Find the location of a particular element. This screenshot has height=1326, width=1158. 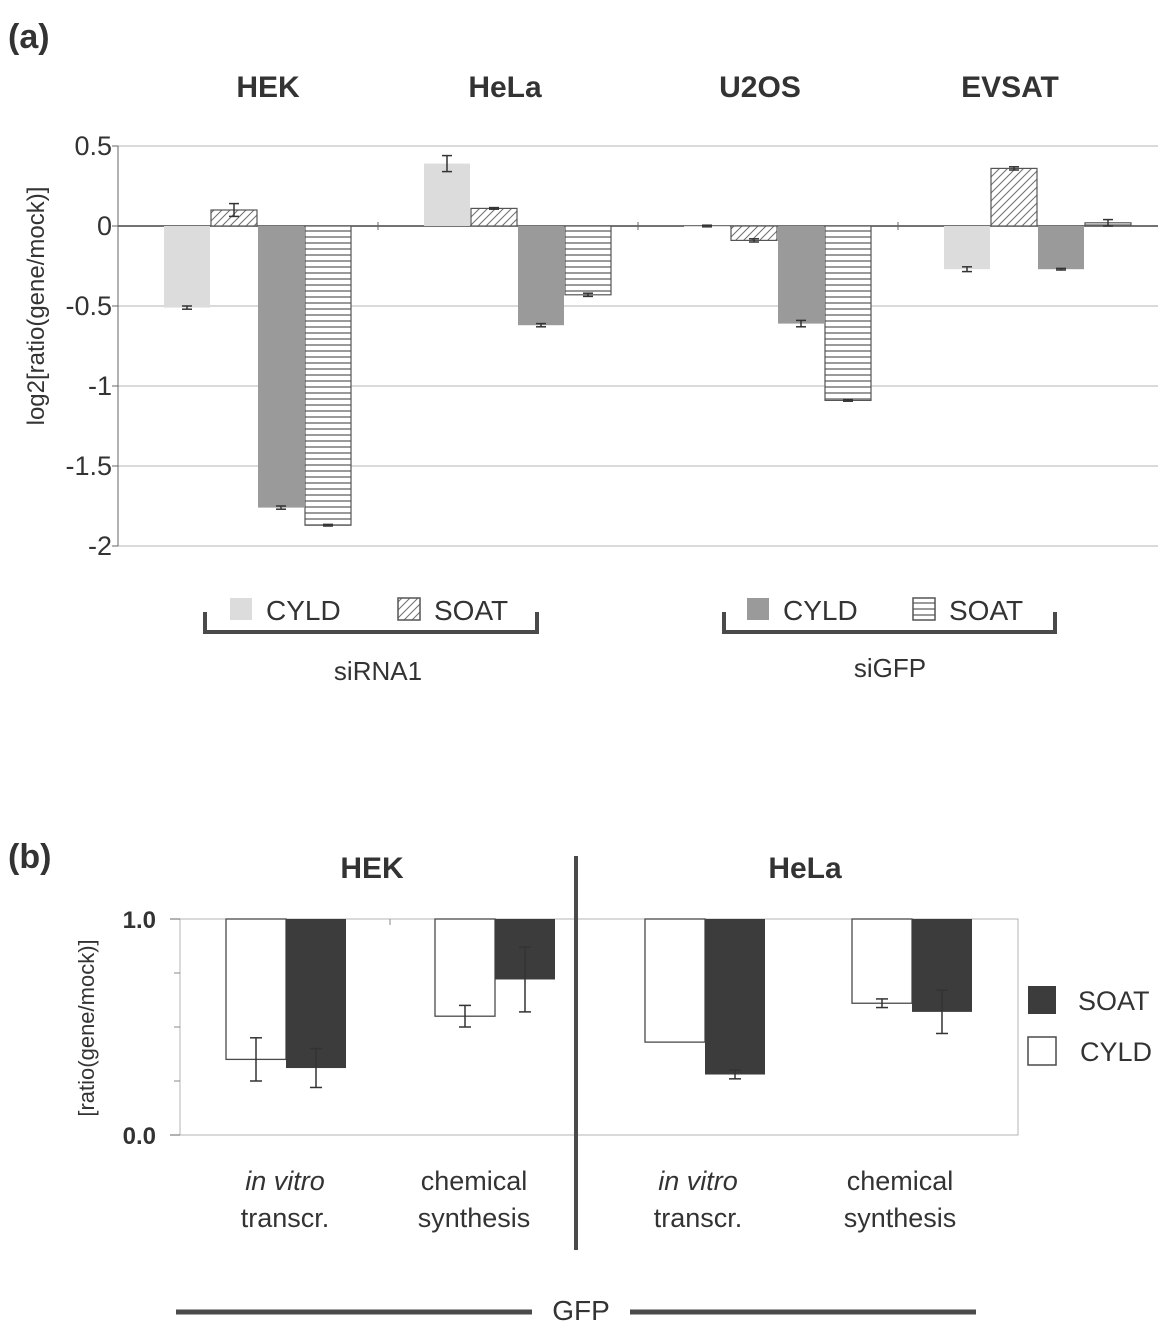

legend-swatch-cyld-sigfp is located at coordinates (758, 609).